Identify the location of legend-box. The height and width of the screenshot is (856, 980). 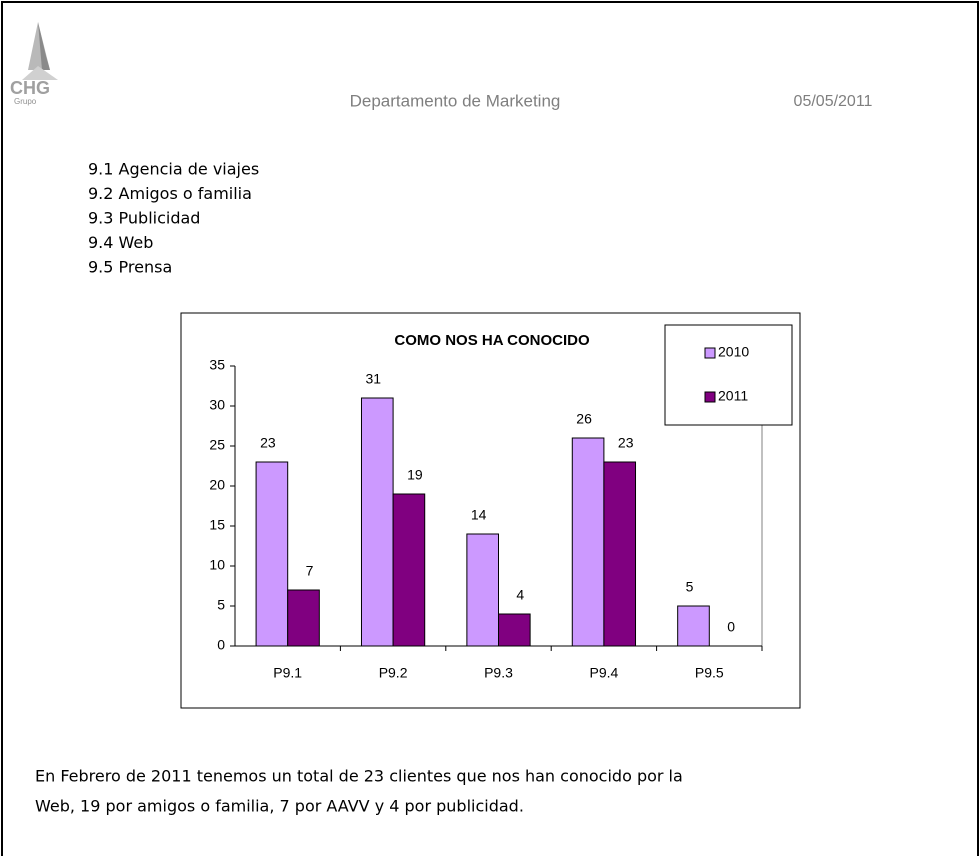
(728, 375).